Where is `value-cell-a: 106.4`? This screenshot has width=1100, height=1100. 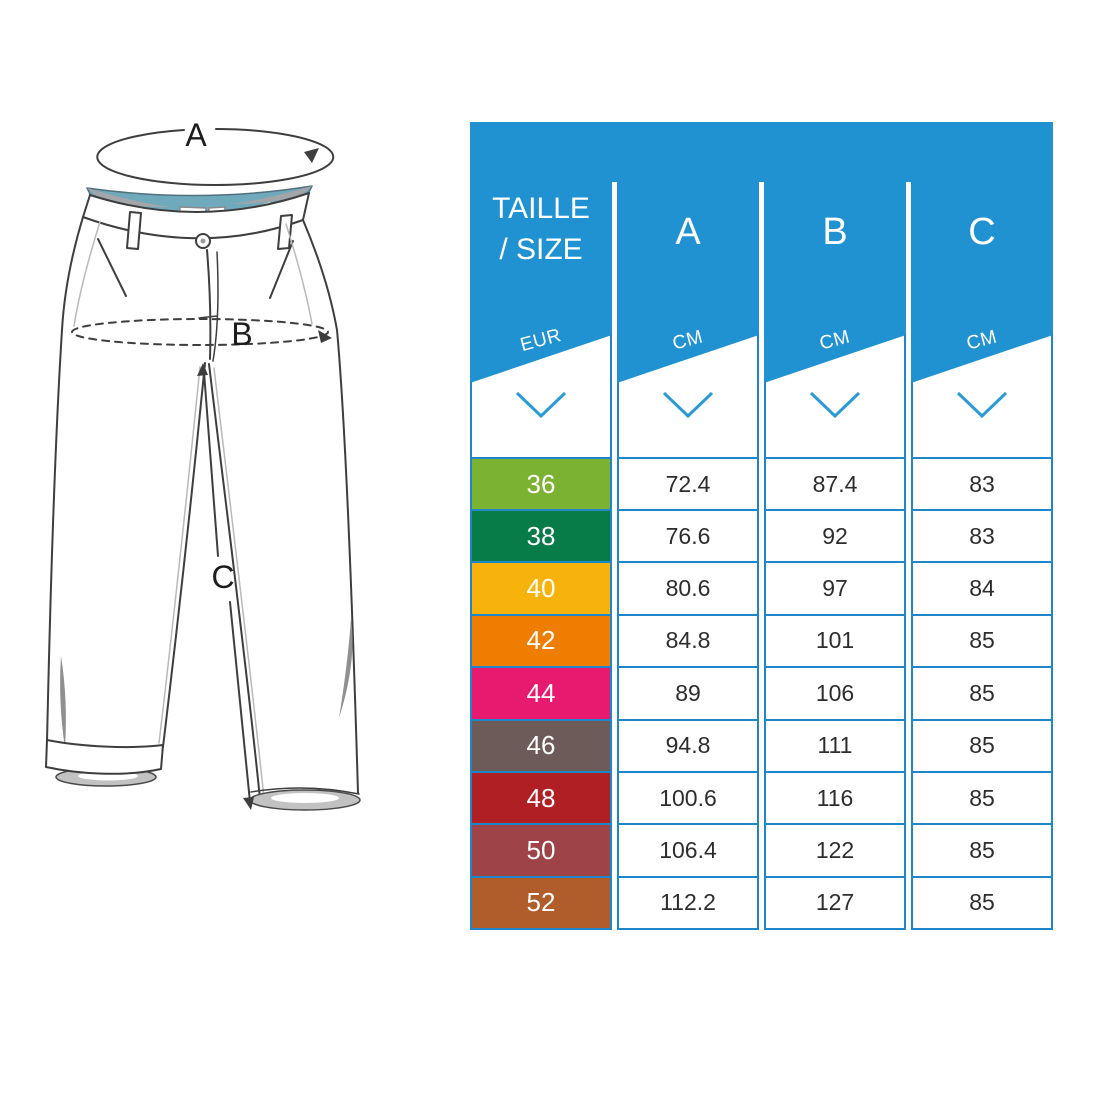 value-cell-a: 106.4 is located at coordinates (688, 851).